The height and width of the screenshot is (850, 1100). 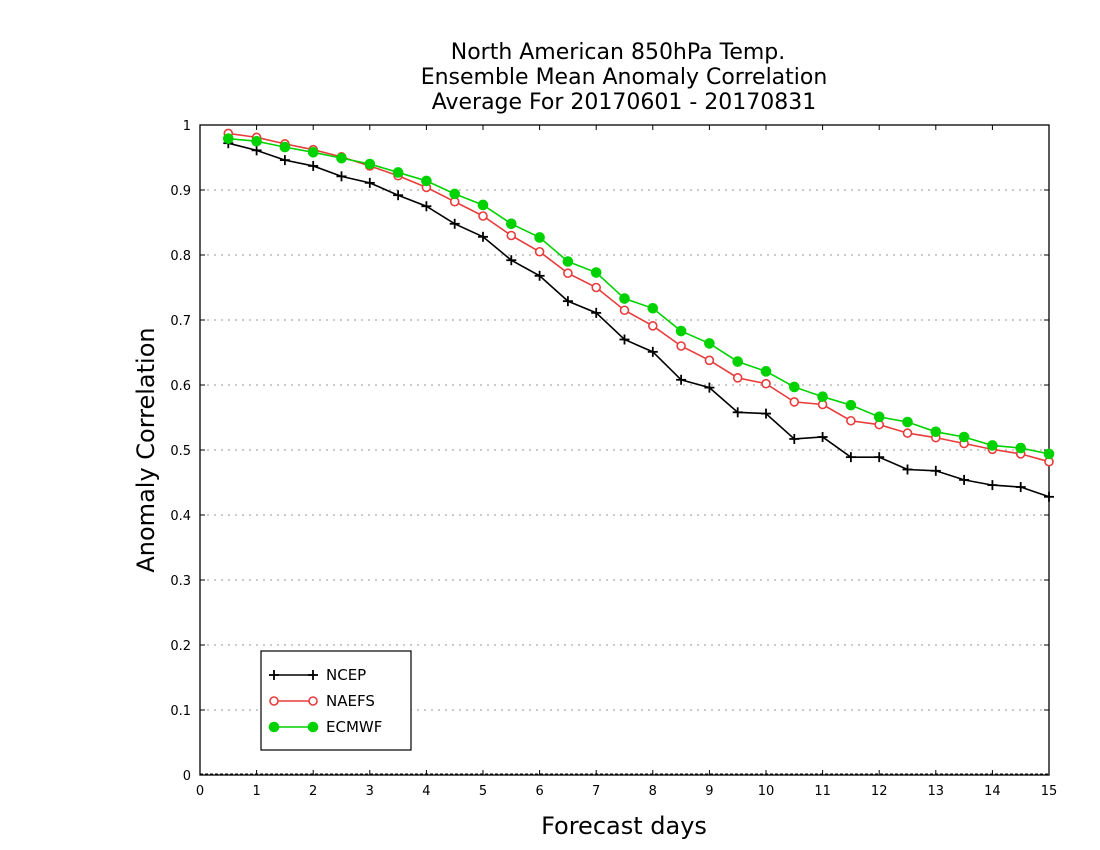 What do you see at coordinates (879, 791) in the screenshot?
I see `x-tick-label: 12` at bounding box center [879, 791].